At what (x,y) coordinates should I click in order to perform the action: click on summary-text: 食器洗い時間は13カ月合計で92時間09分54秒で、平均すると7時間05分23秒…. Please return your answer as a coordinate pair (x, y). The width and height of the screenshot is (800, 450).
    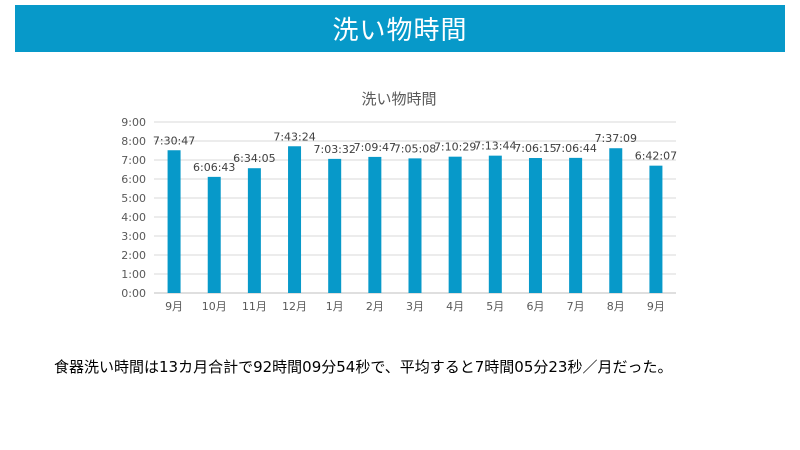
    Looking at the image, I should click on (363, 367).